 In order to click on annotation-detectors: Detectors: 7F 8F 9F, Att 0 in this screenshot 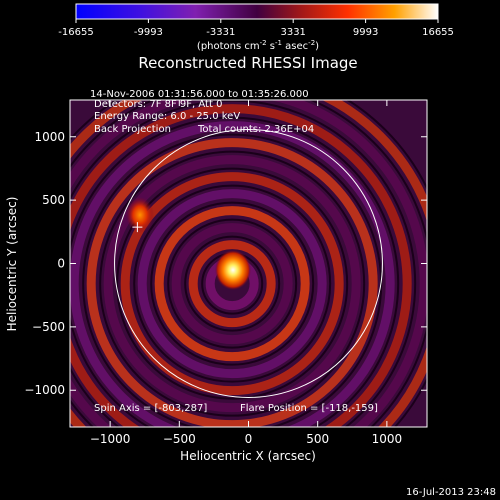, I will do `click(158, 104)`.